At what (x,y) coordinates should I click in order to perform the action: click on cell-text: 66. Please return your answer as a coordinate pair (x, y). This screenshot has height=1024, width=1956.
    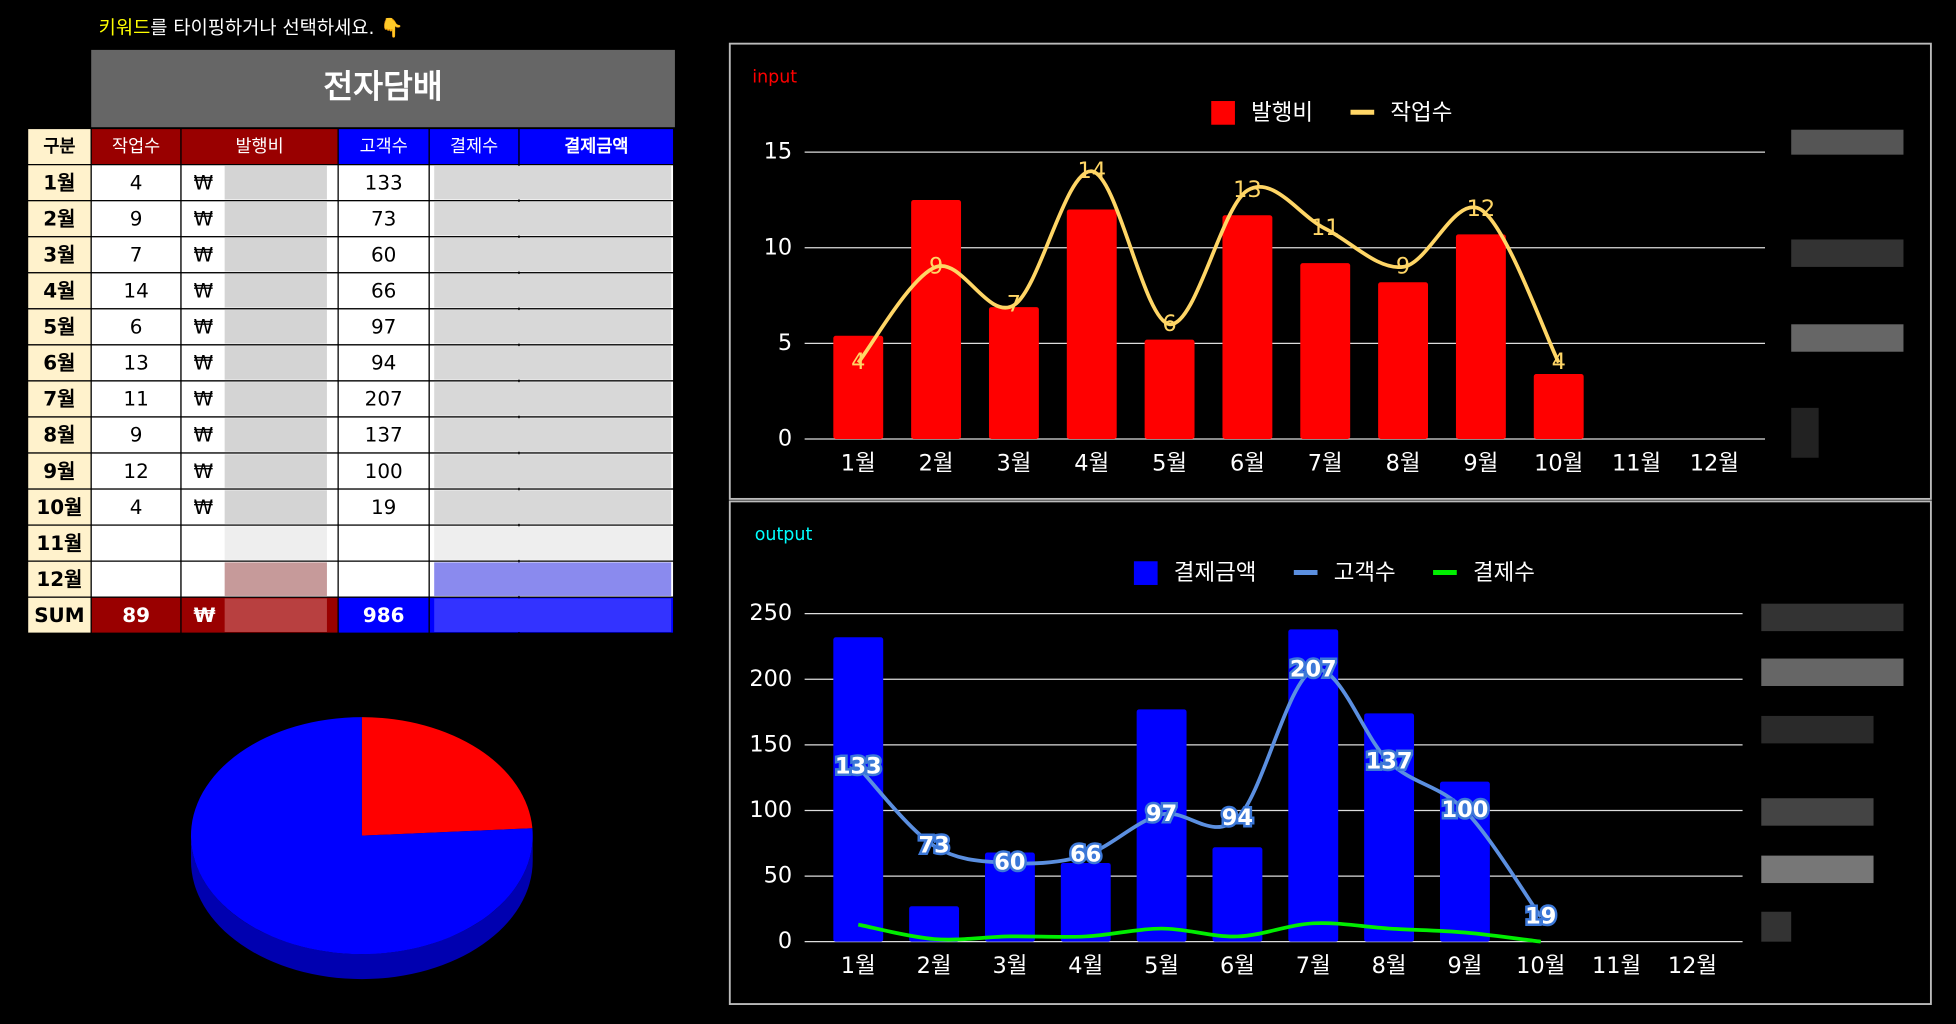
    Looking at the image, I should click on (383, 291).